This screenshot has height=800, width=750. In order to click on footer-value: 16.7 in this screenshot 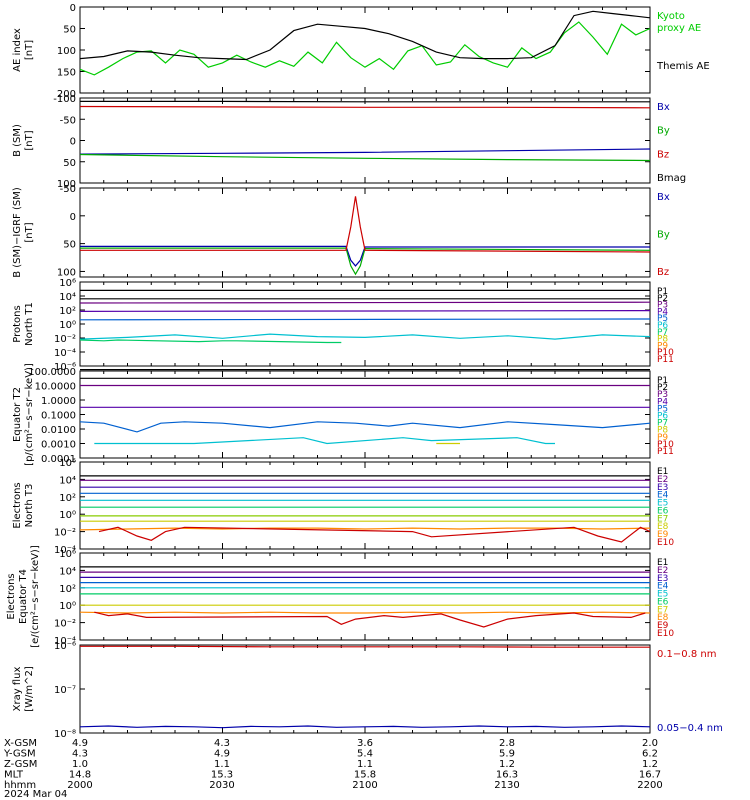, I will do `click(650, 775)`.